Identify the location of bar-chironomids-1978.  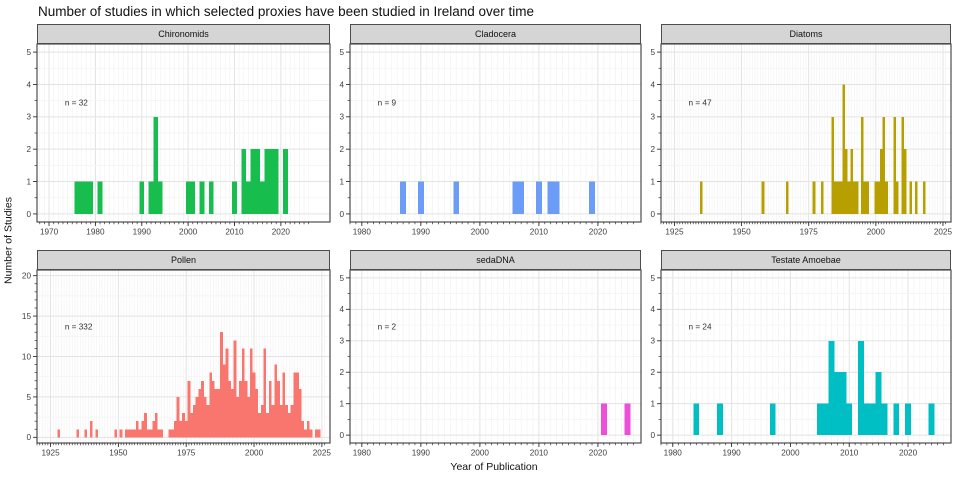
(86, 197).